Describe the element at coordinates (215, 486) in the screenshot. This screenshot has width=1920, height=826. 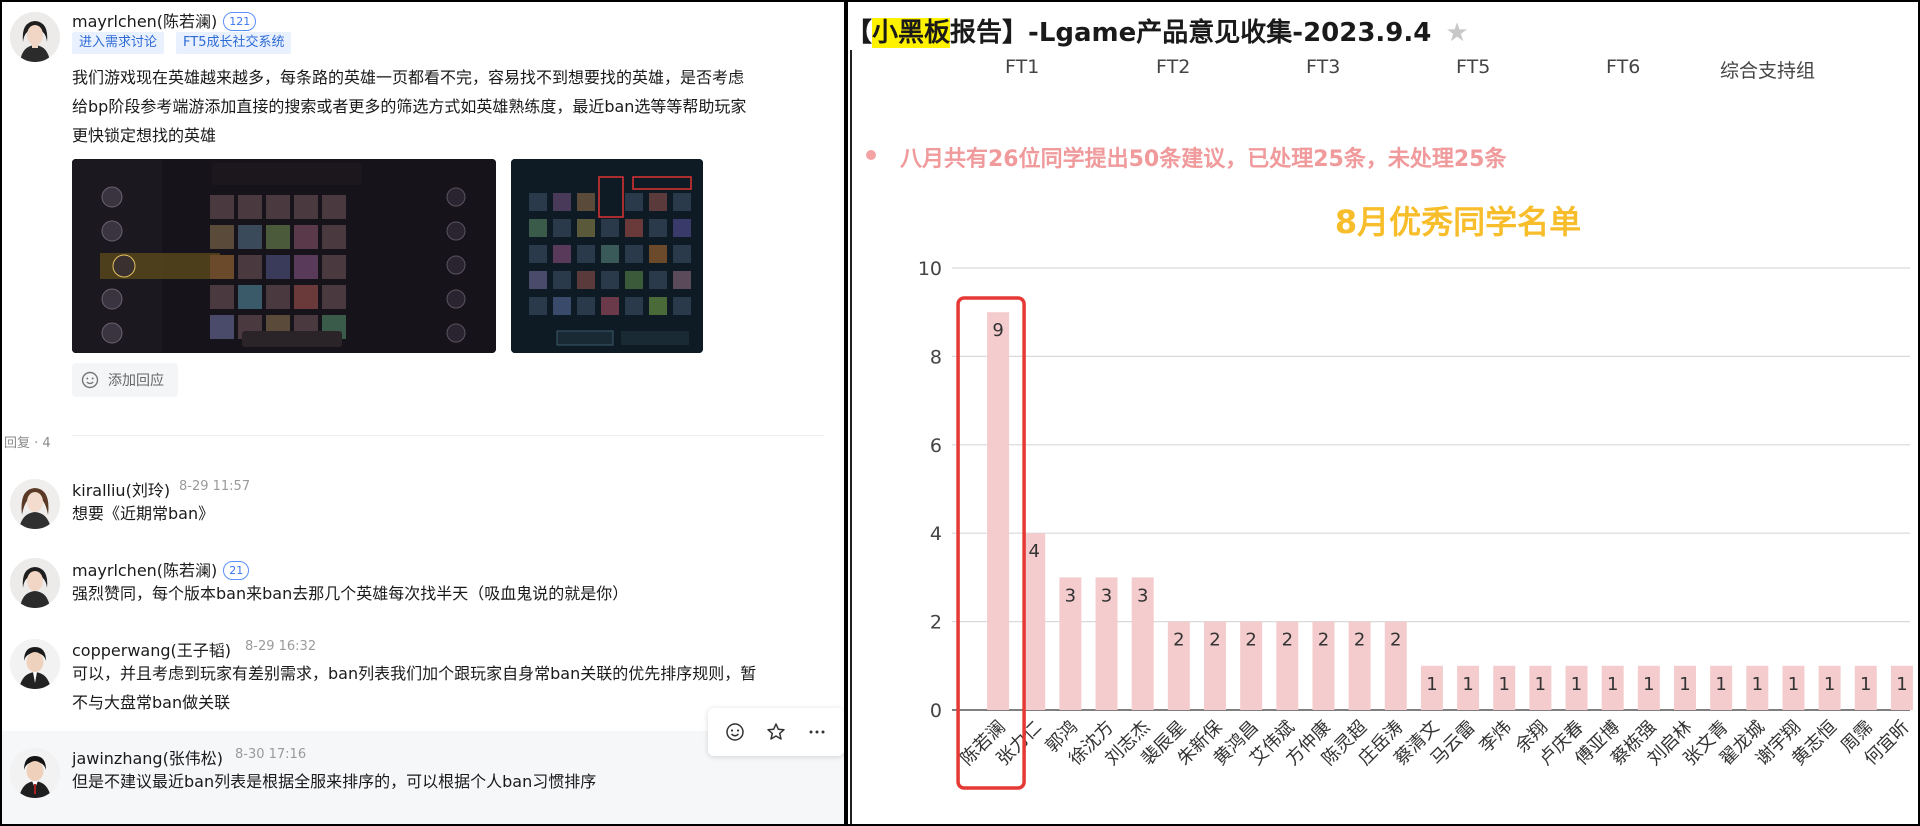
I see `comment-time: 8-29 11:57` at that location.